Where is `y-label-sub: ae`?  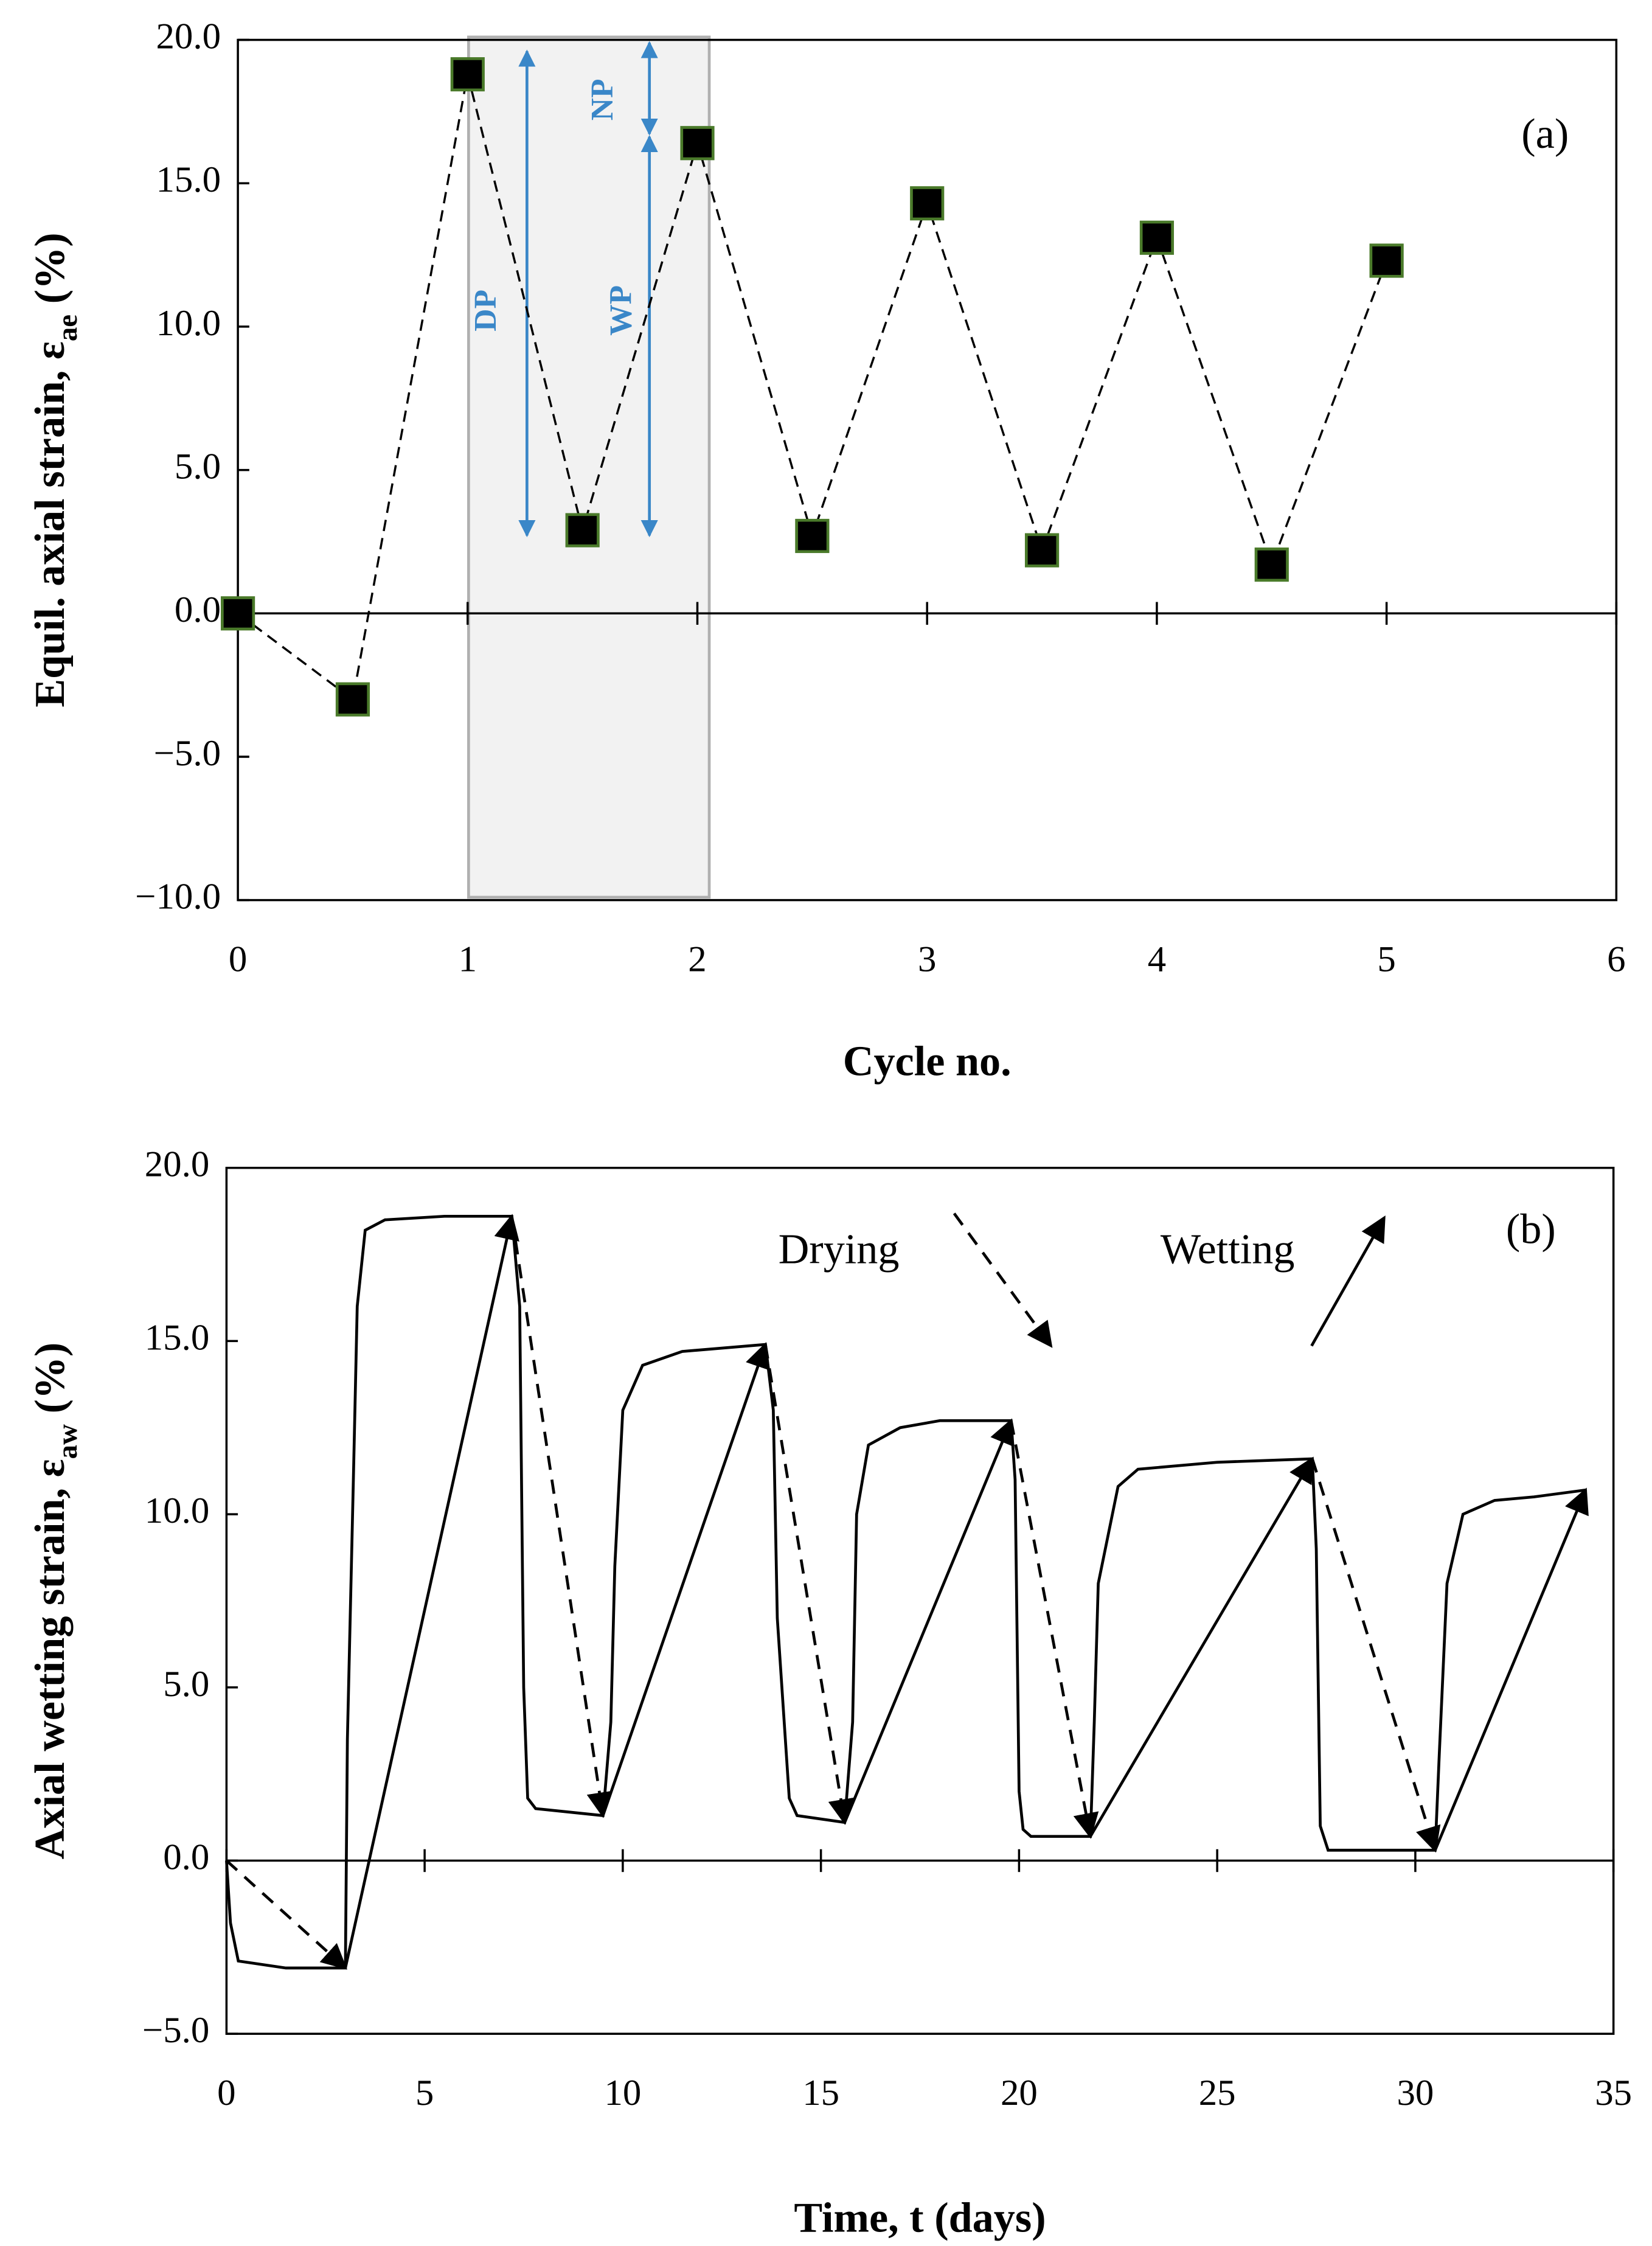
y-label-sub: ae is located at coordinates (67, 328).